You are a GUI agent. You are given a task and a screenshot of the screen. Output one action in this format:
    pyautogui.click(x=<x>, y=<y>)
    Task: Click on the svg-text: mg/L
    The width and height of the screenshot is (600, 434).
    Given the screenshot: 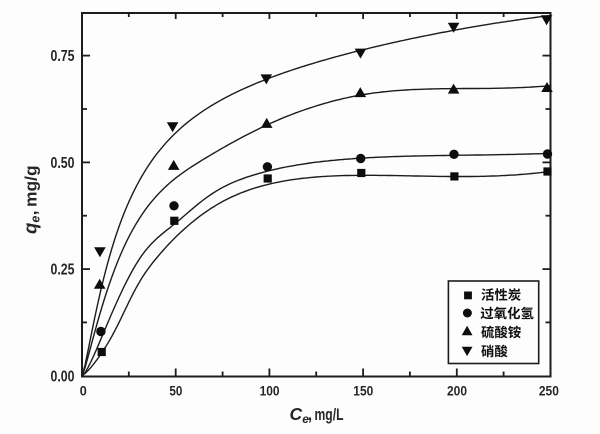 What is the action you would take?
    pyautogui.click(x=329, y=415)
    